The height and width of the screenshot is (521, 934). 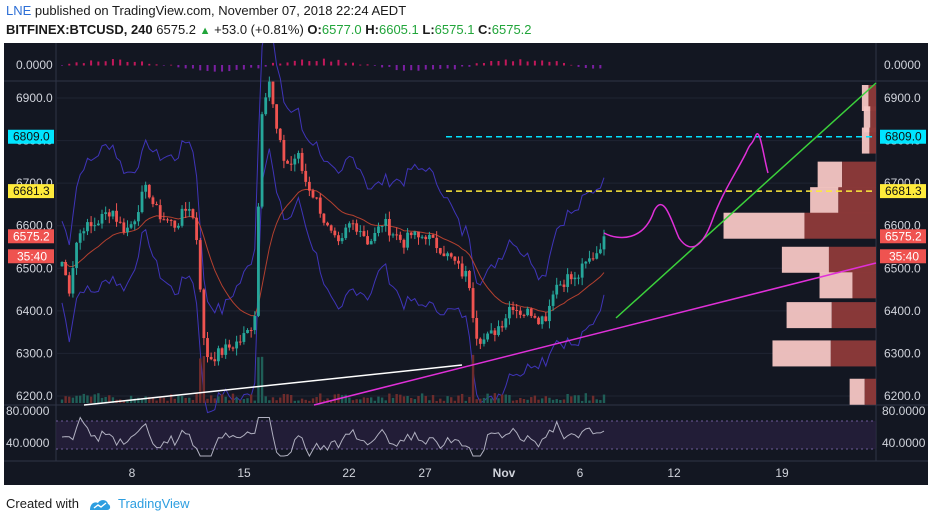 What do you see at coordinates (154, 503) in the screenshot?
I see `tradingview-link: TradingView` at bounding box center [154, 503].